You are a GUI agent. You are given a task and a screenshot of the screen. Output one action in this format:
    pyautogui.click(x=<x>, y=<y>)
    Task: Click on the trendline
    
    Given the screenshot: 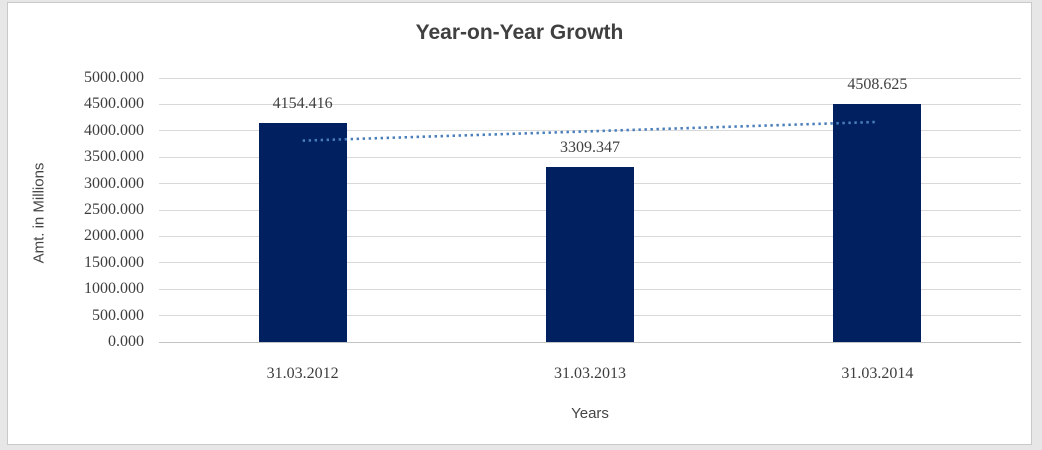 What is the action you would take?
    pyautogui.click(x=590, y=131)
    